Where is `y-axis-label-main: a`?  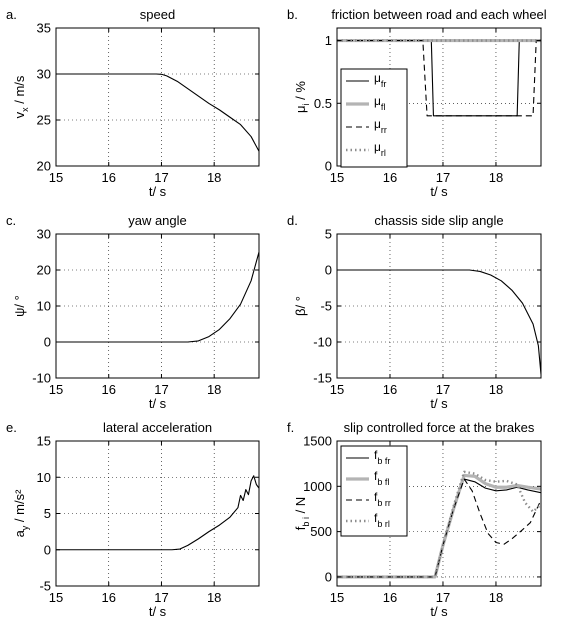
y-axis-label-main: a is located at coordinates (19, 533).